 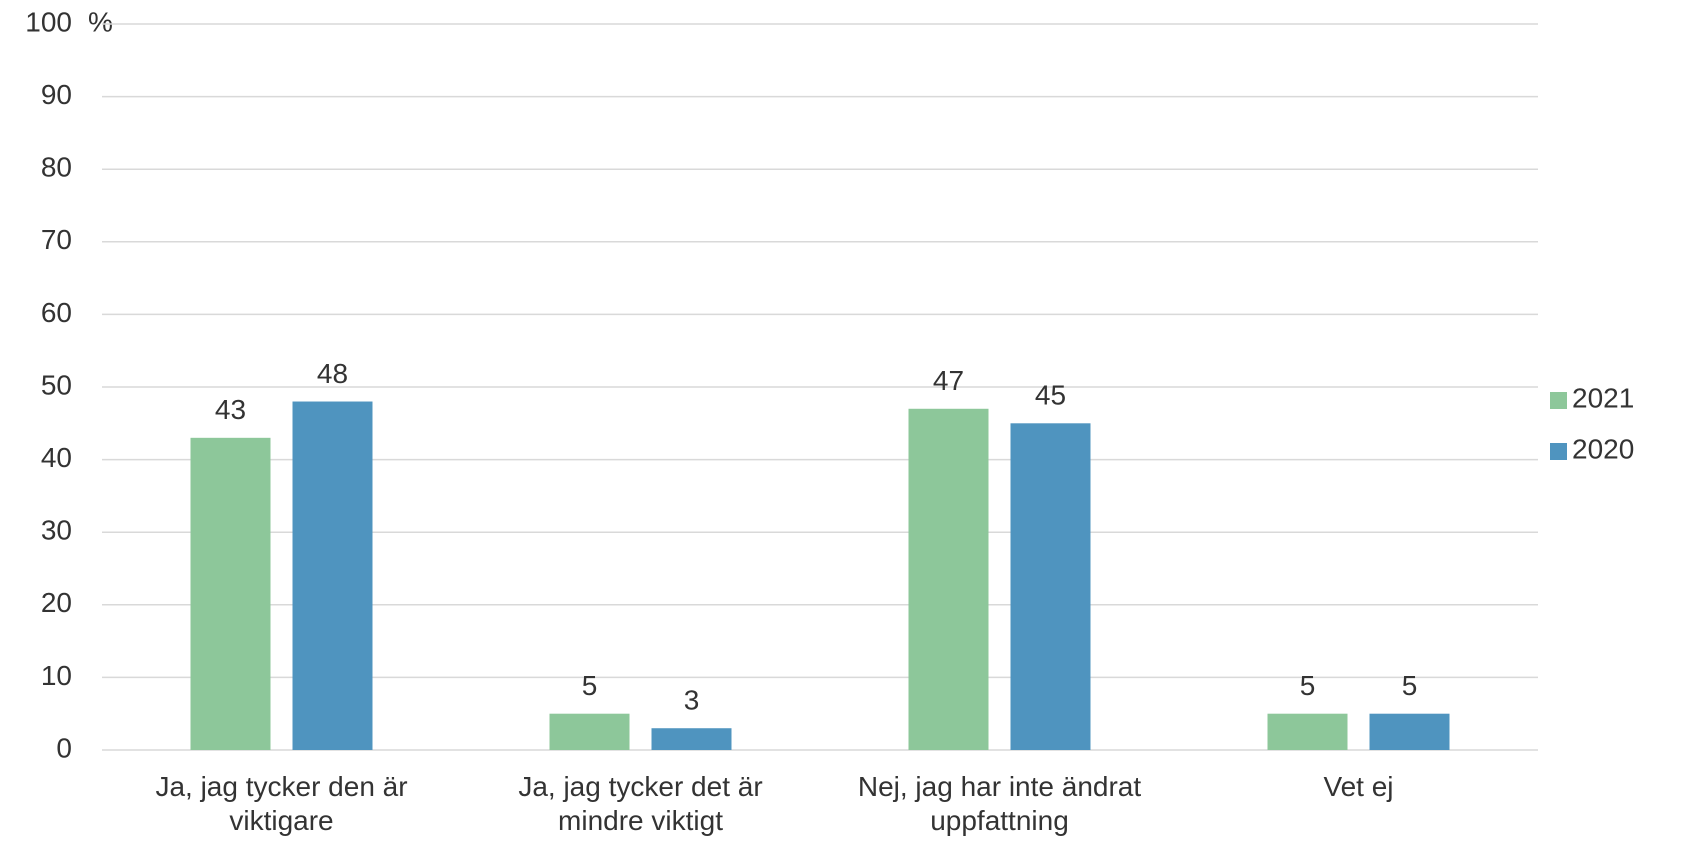 What do you see at coordinates (56, 239) in the screenshot?
I see `y-tick-label: 70` at bounding box center [56, 239].